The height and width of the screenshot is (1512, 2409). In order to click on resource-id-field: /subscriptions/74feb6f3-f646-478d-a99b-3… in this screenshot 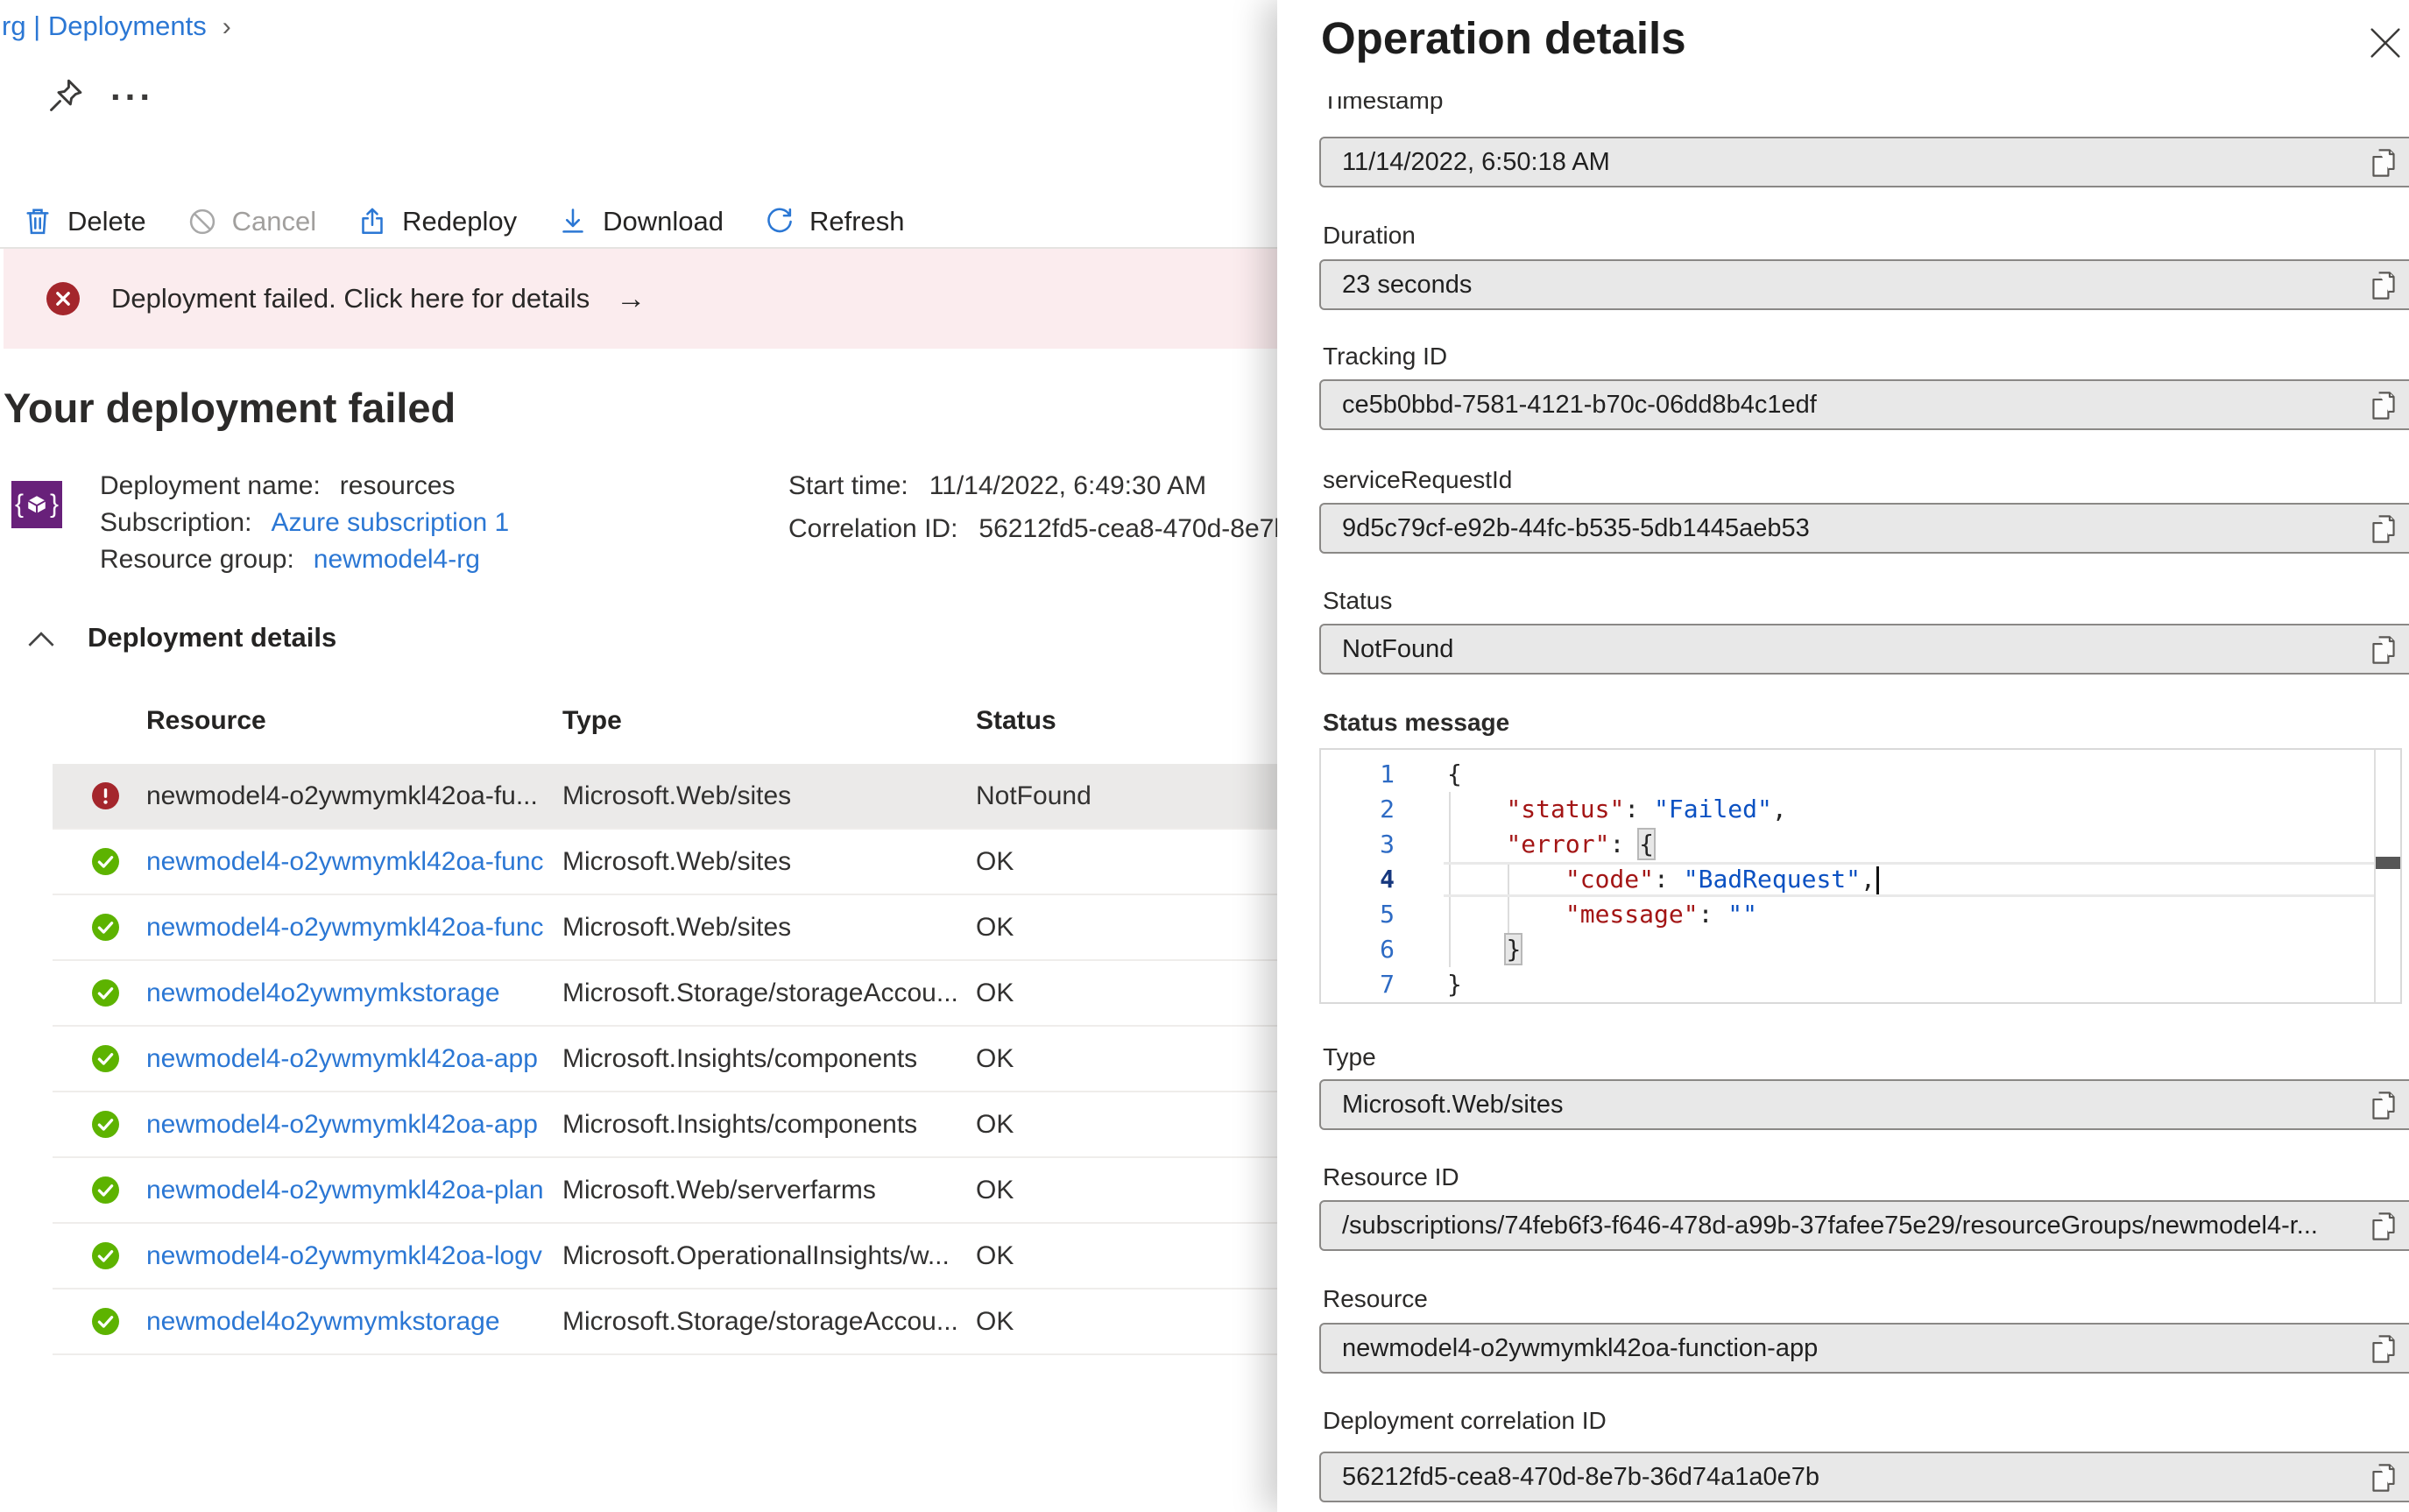, I will do `click(1864, 1225)`.